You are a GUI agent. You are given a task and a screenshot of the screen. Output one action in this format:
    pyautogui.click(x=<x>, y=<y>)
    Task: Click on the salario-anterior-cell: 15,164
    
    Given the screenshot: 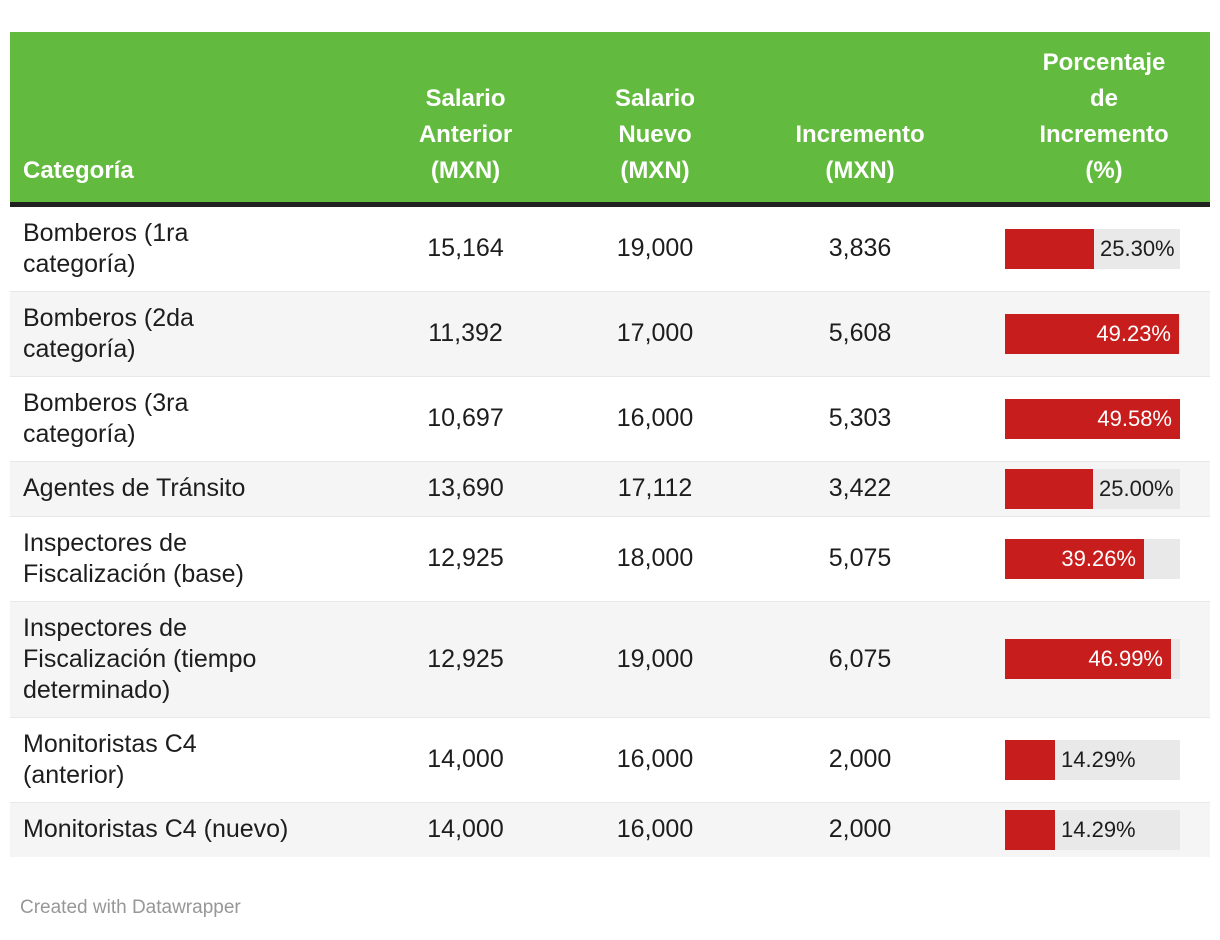 What is the action you would take?
    pyautogui.click(x=465, y=247)
    